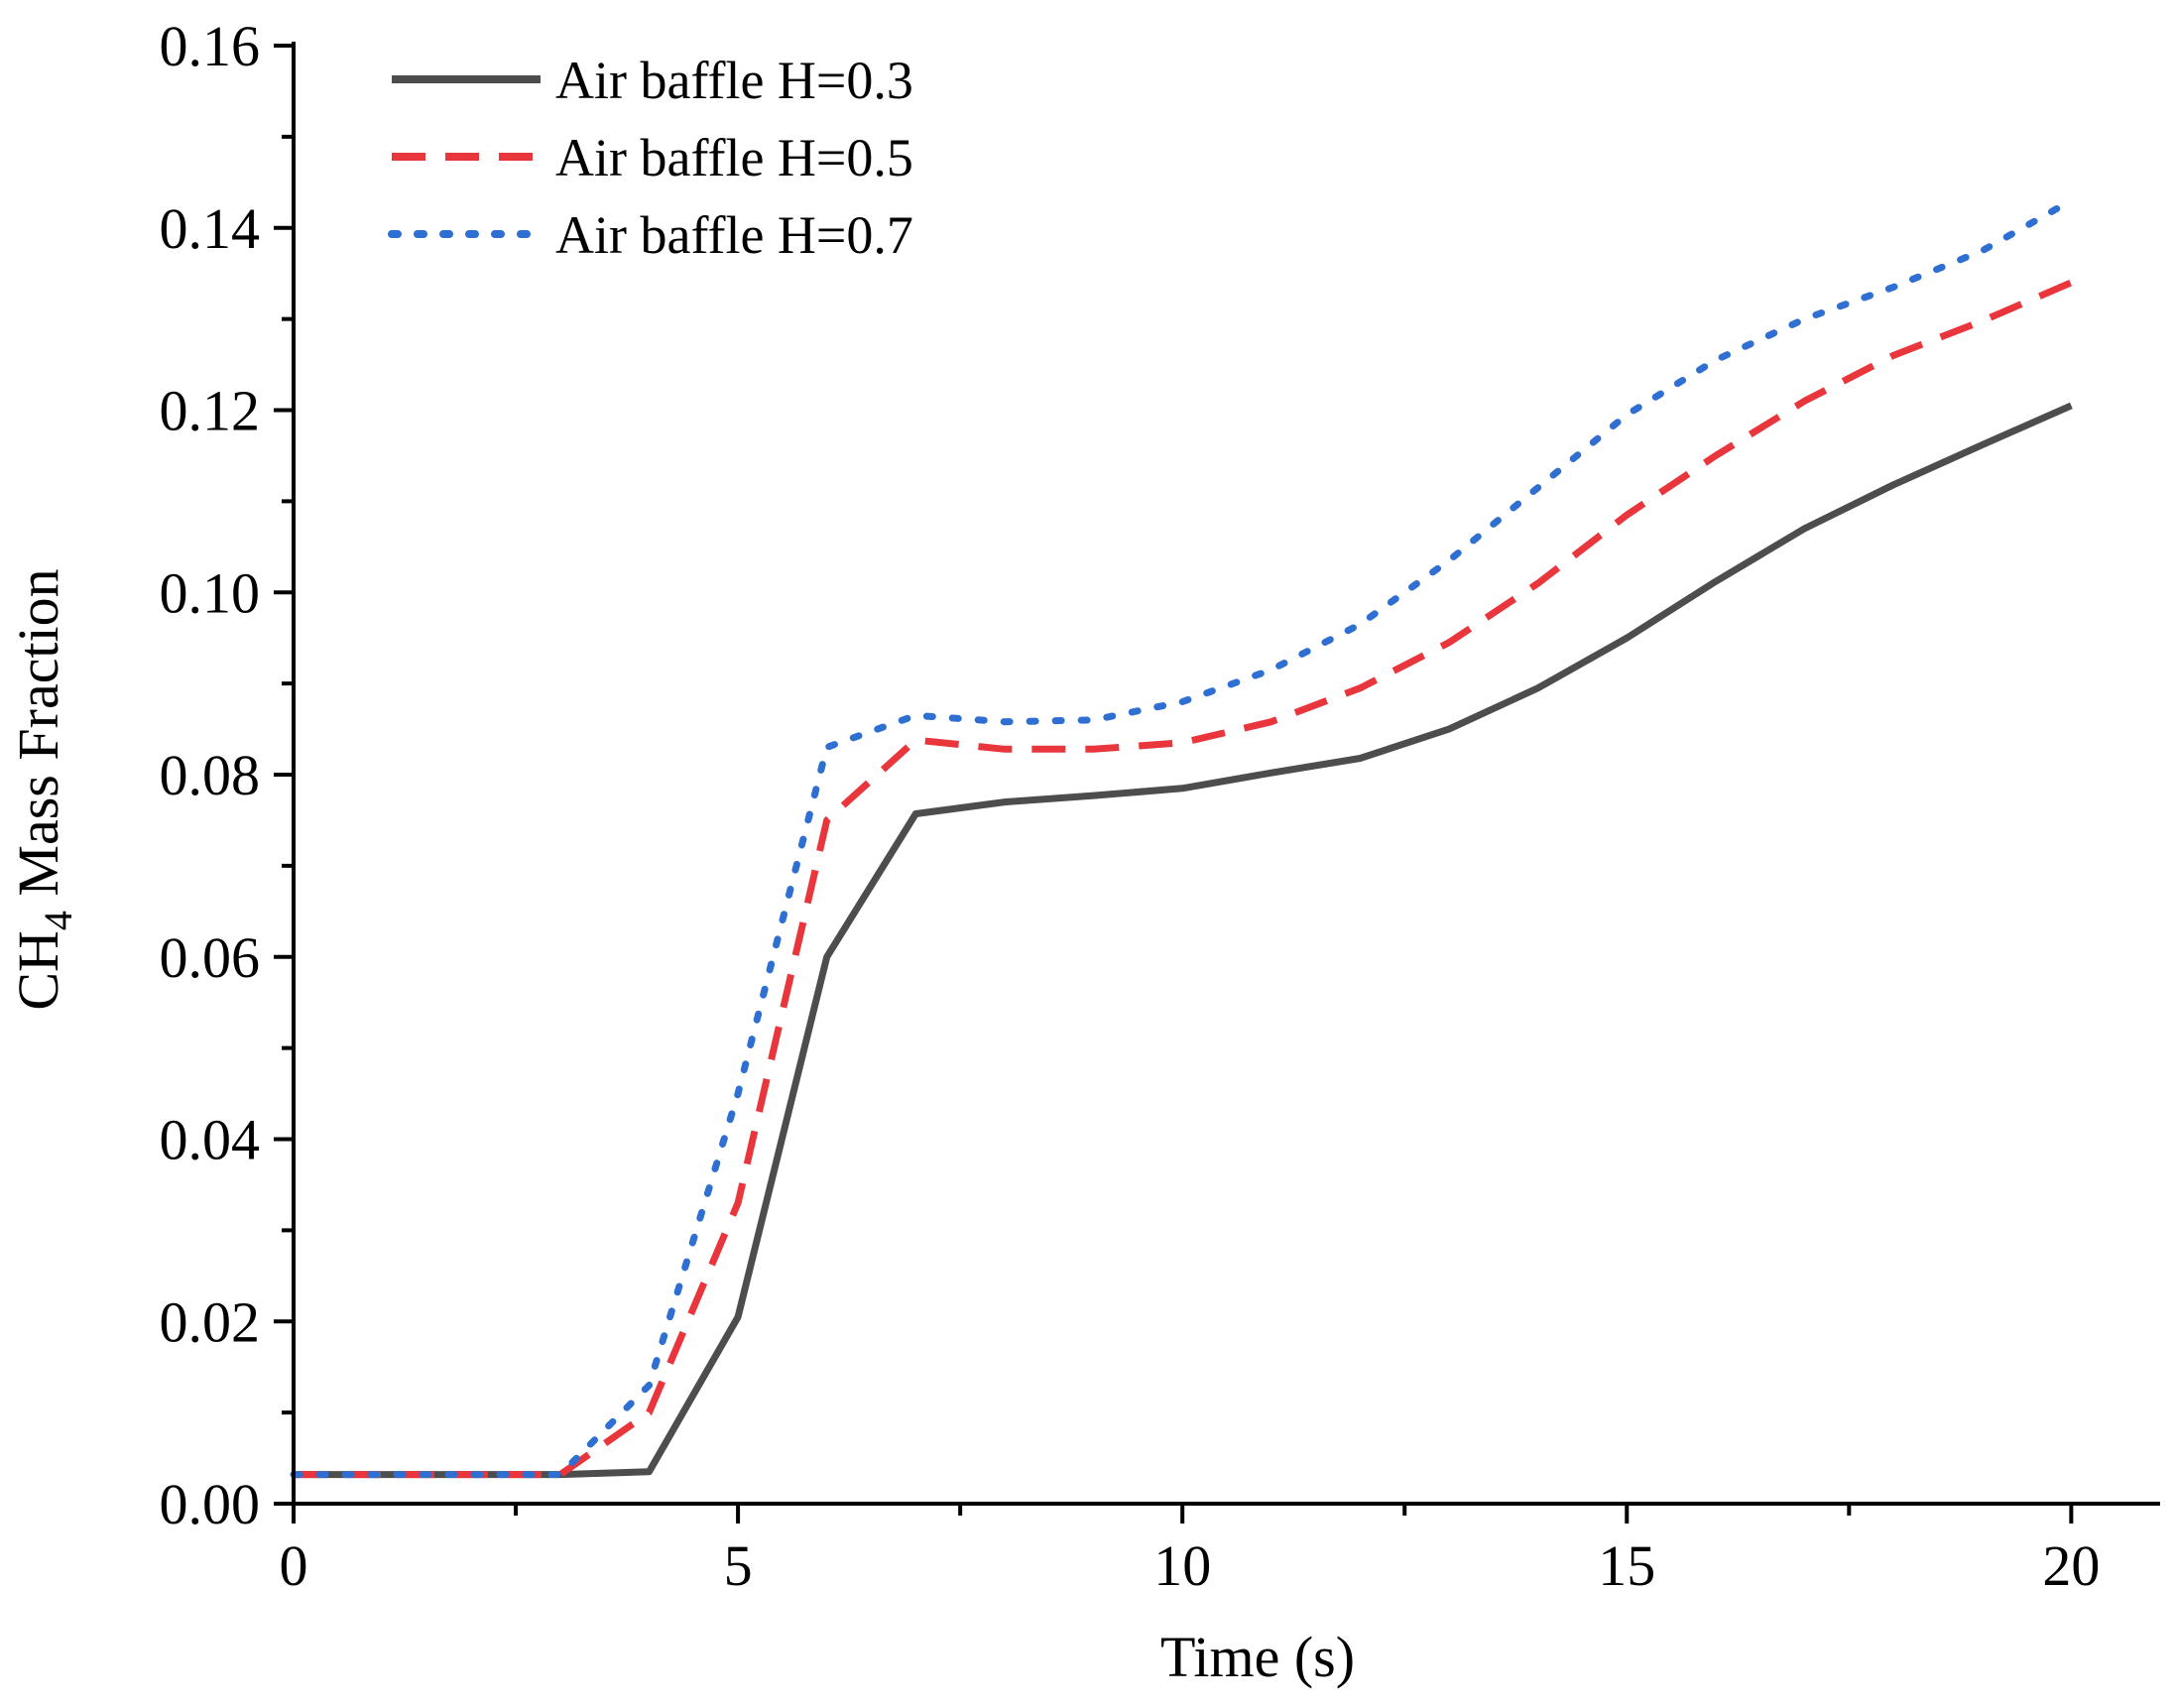 The height and width of the screenshot is (1708, 2175). I want to click on y-tick-label: 0.12, so click(211, 411).